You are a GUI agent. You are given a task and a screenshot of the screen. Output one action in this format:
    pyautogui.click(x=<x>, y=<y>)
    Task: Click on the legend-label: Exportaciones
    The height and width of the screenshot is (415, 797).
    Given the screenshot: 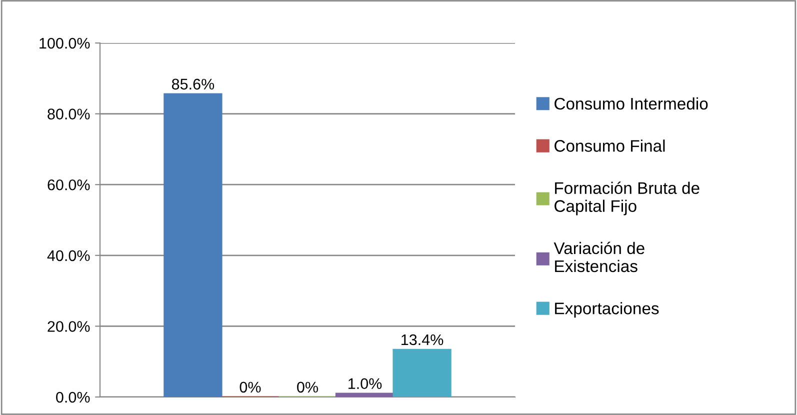 What is the action you would take?
    pyautogui.click(x=607, y=310)
    